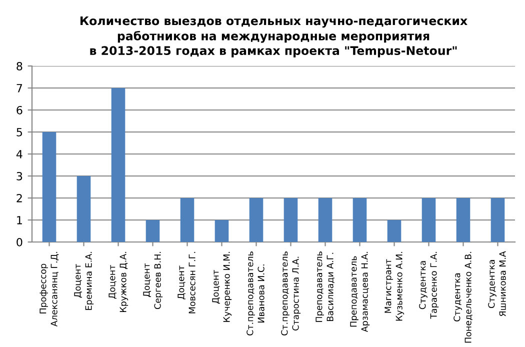 This screenshot has height=347, width=525. I want to click on x-tick-label: Преподаватель Василиади А.Г., so click(325, 287).